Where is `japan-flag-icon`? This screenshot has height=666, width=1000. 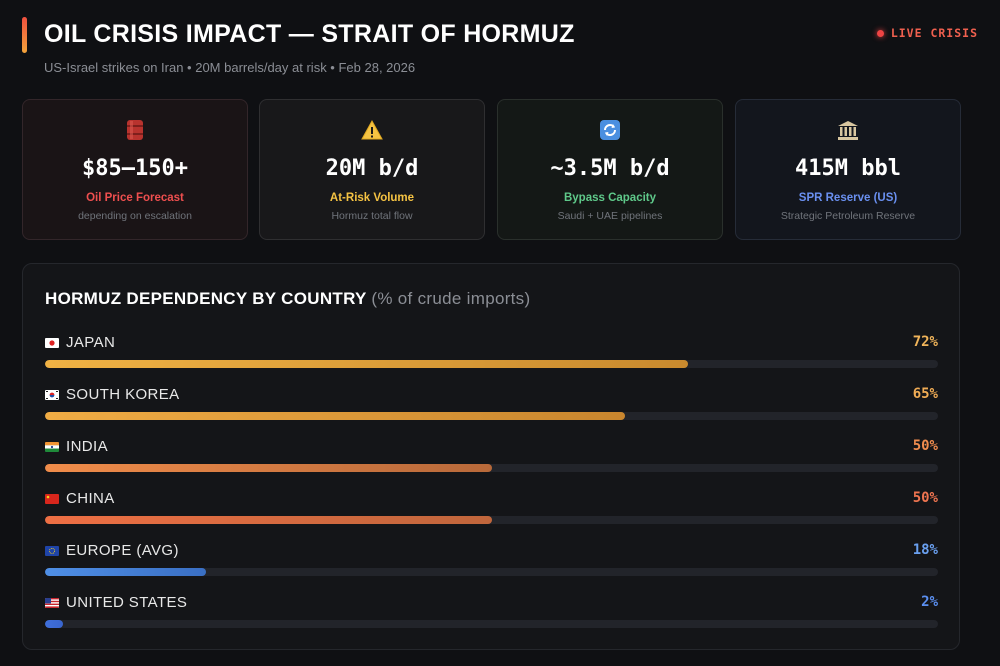
japan-flag-icon is located at coordinates (52, 342).